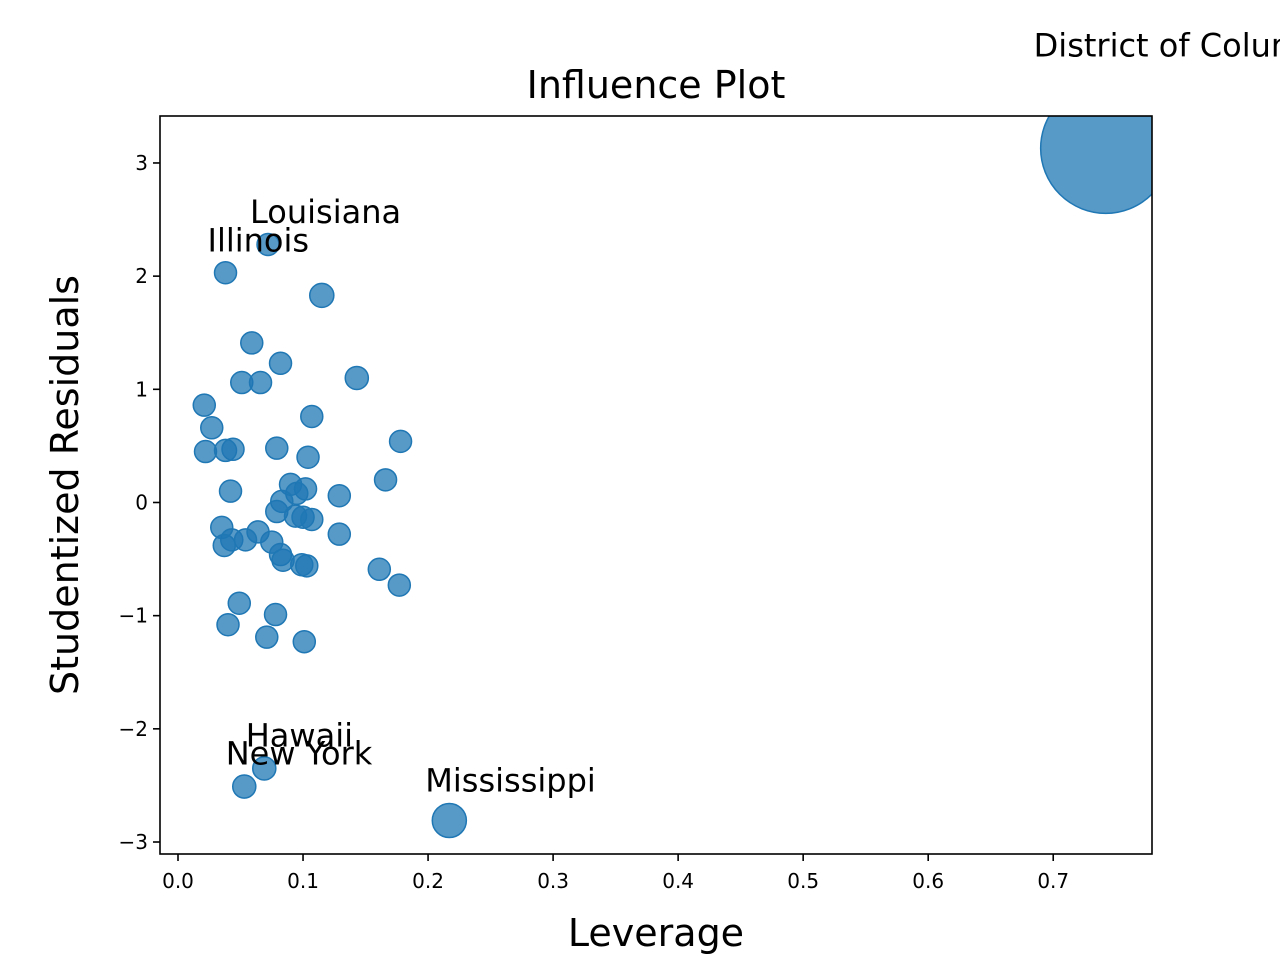 The image size is (1280, 960). Describe the element at coordinates (303, 881) in the screenshot. I see `x-tick-label: 0.1` at that location.